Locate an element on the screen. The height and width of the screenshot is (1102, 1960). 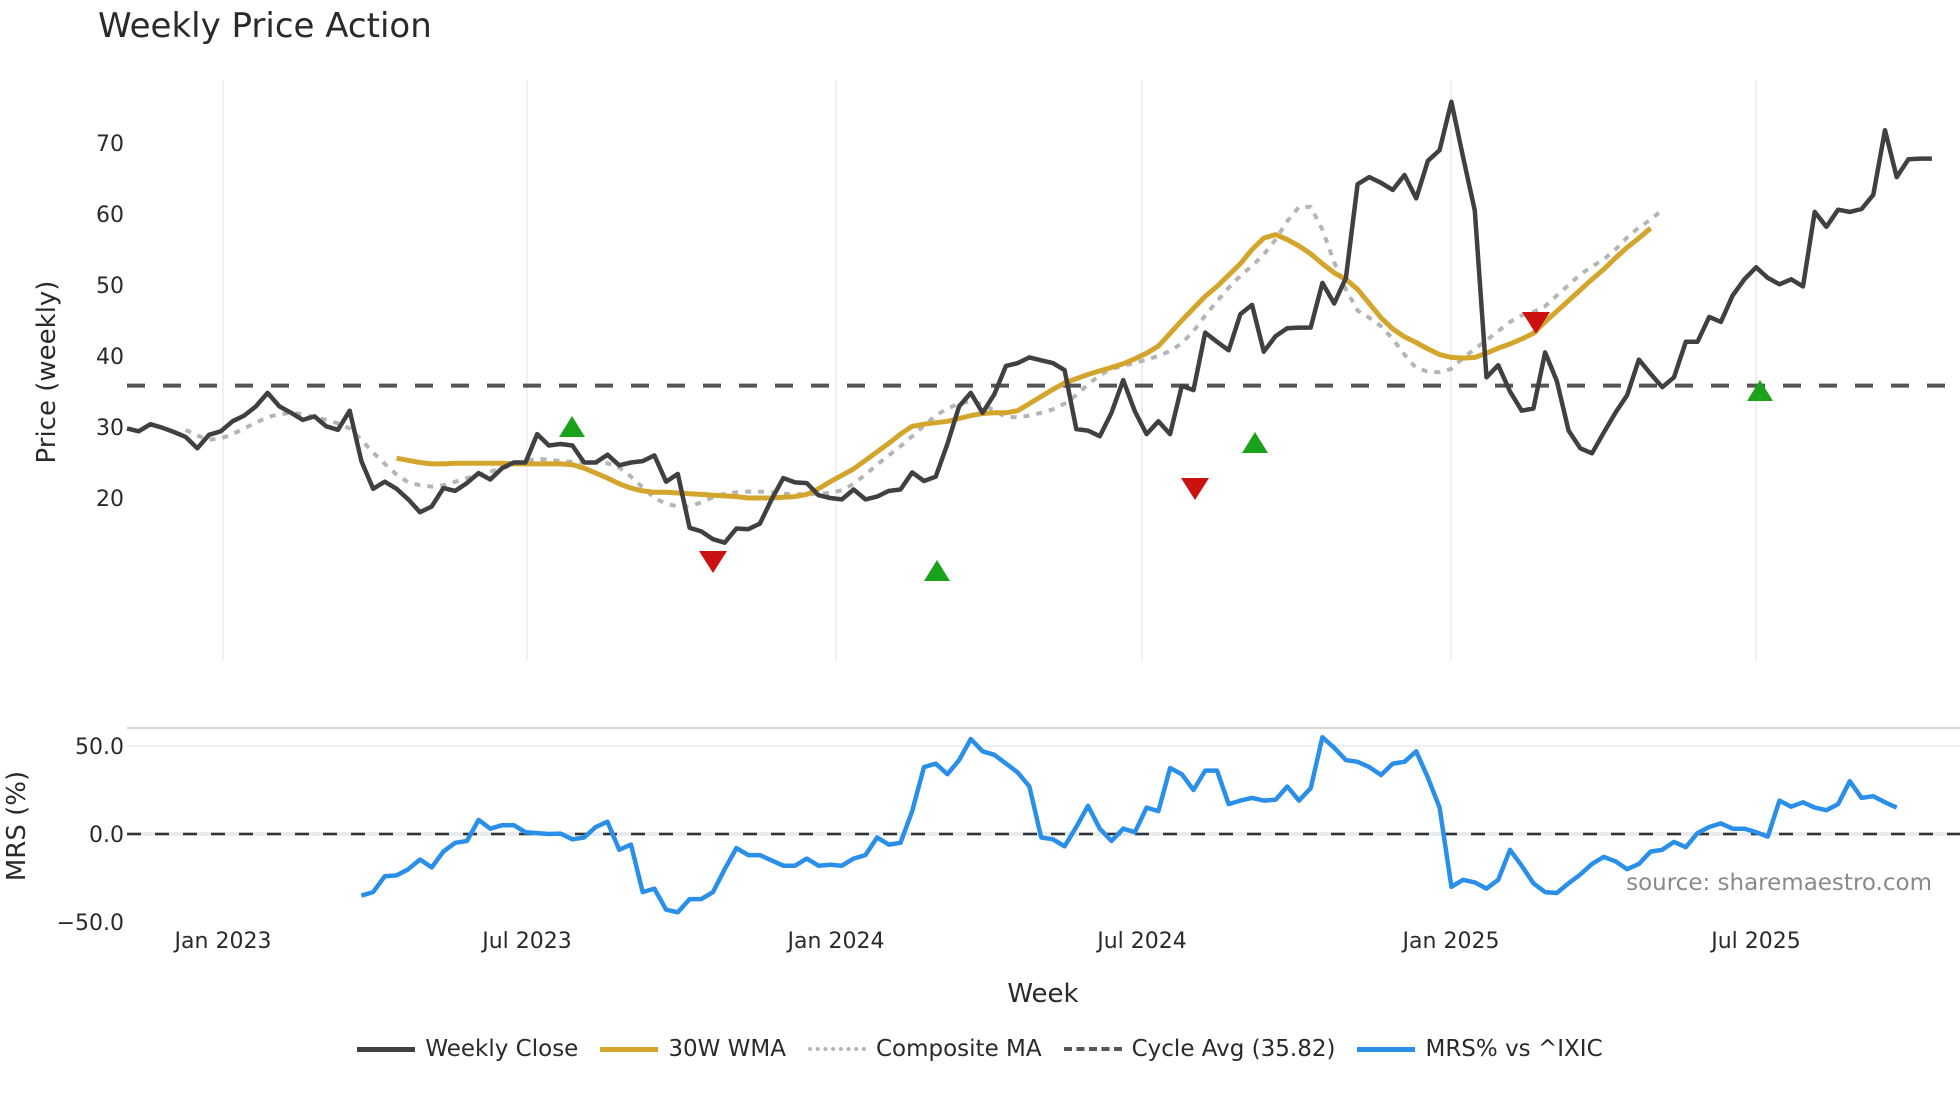
mrs-swatch-icon is located at coordinates (1386, 1049).